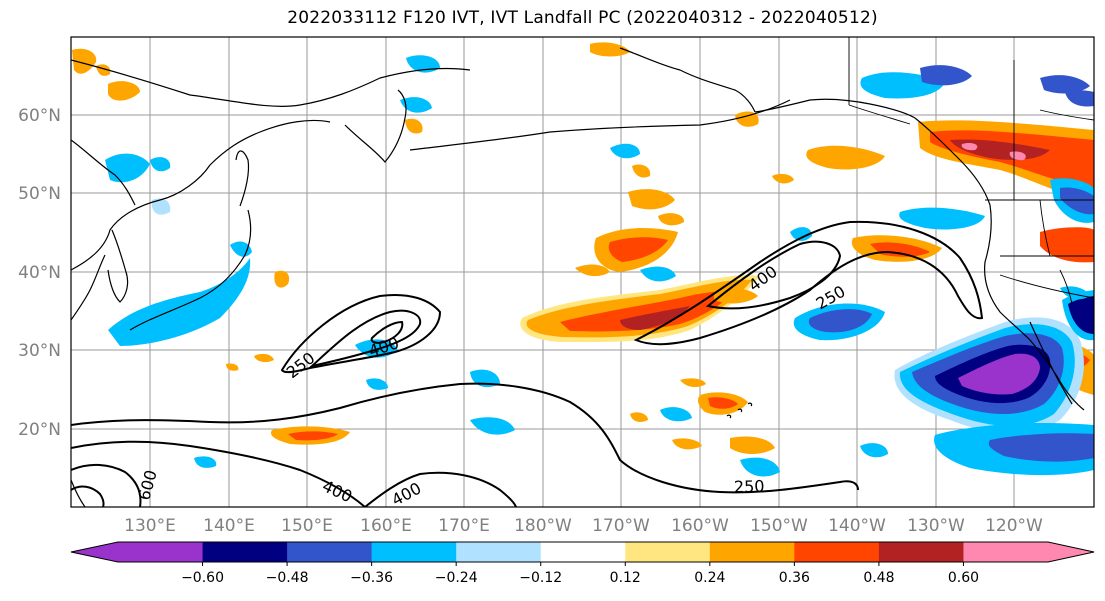 The height and width of the screenshot is (601, 1105). What do you see at coordinates (625, 578) in the screenshot?
I see `colorbar-tick-label: 0.12` at bounding box center [625, 578].